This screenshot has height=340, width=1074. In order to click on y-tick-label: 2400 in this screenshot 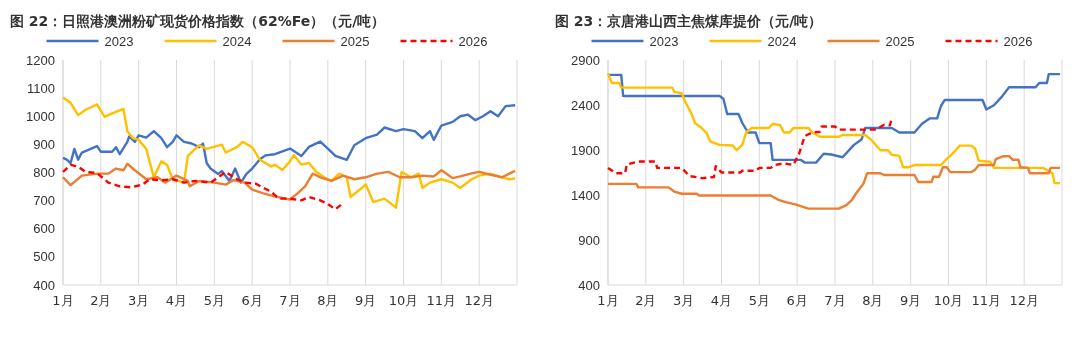, I will do `click(585, 105)`.